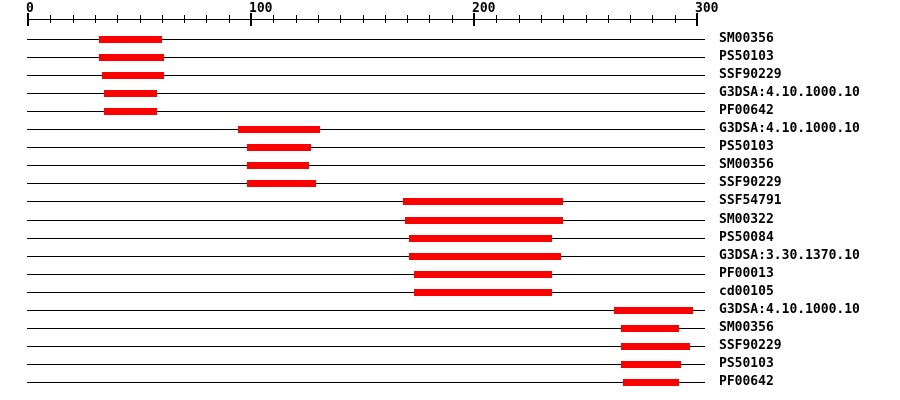  I want to click on row-label: PF00013, so click(746, 273).